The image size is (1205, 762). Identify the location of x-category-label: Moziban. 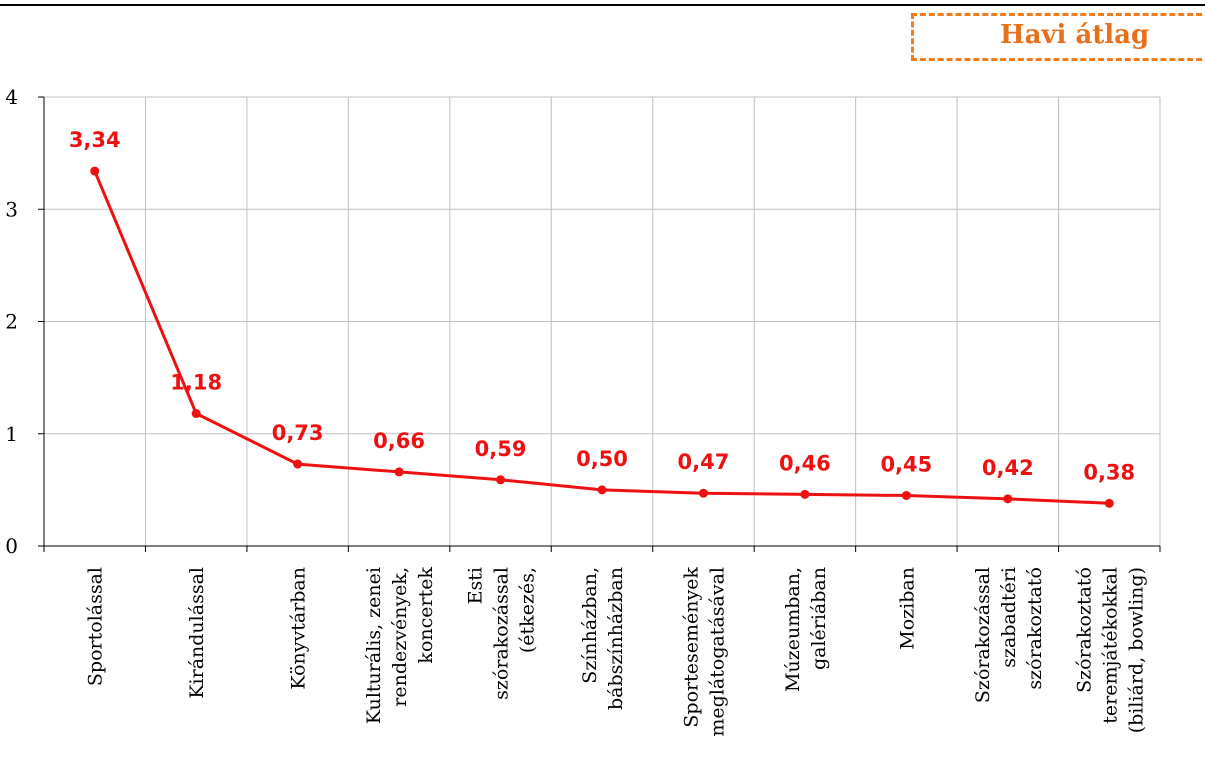
(907, 608).